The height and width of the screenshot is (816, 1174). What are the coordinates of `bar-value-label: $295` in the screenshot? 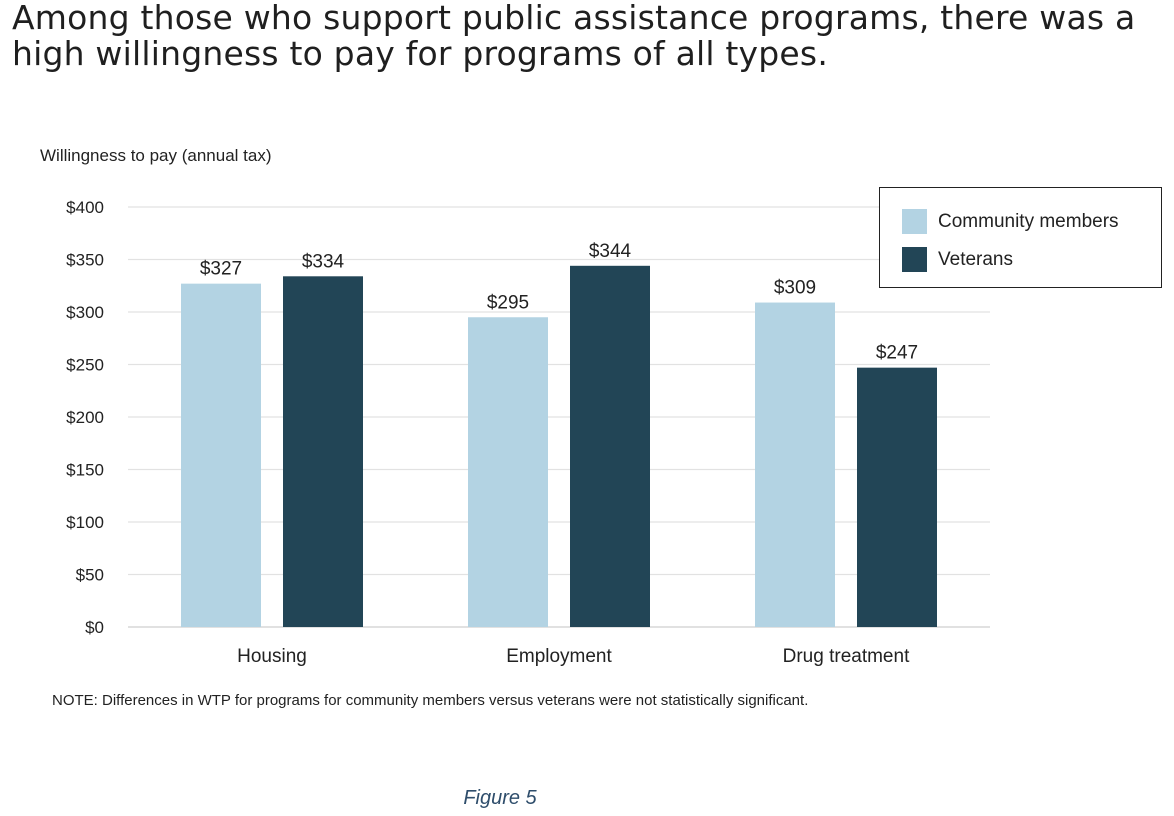 It's located at (508, 302).